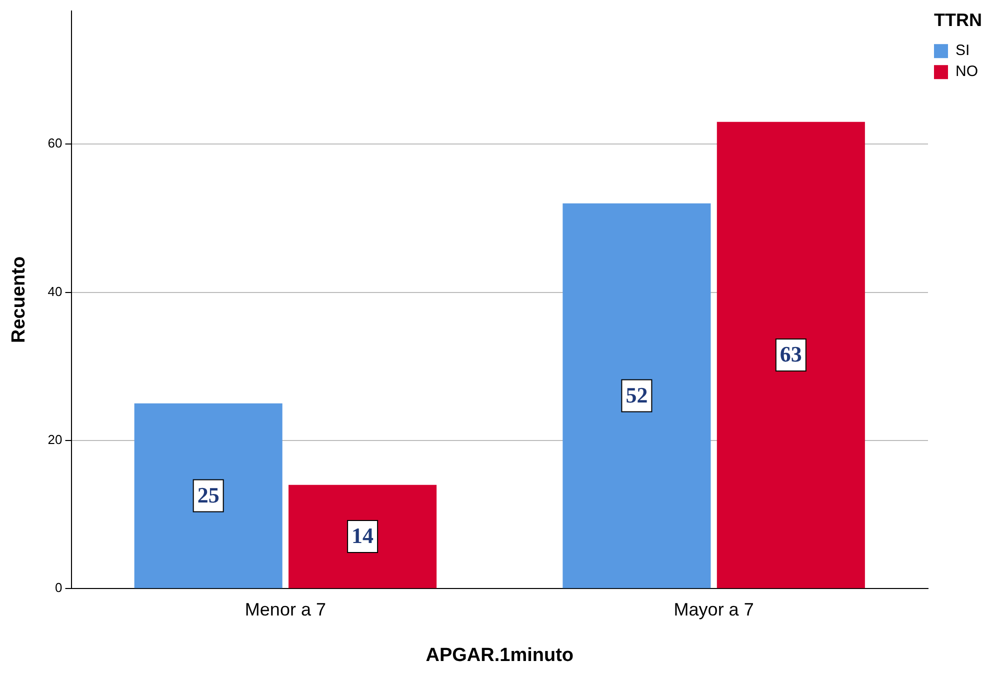 This screenshot has width=992, height=679. What do you see at coordinates (19, 299) in the screenshot?
I see `y-axis-title: Recuento` at bounding box center [19, 299].